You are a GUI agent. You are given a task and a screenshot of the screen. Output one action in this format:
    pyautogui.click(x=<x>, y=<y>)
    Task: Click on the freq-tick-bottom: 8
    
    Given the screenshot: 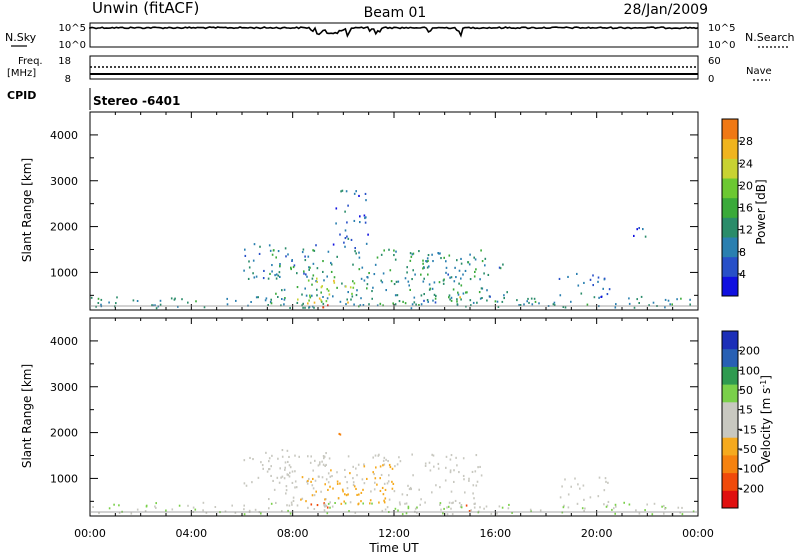 What is the action you would take?
    pyautogui.click(x=68, y=79)
    